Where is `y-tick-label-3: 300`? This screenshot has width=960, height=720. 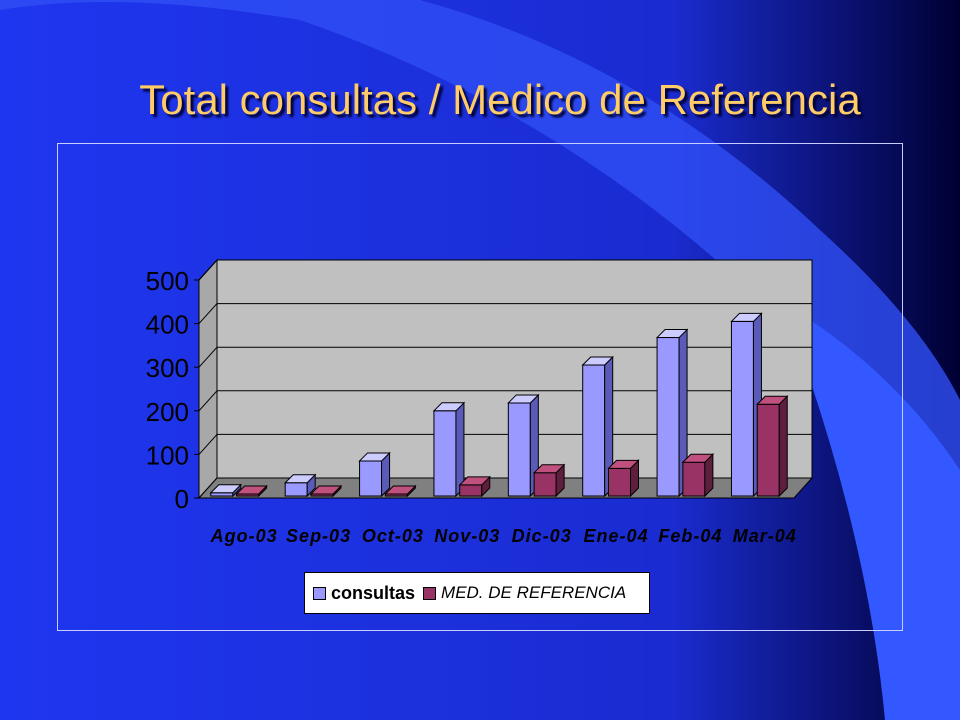
y-tick-label-3: 300 is located at coordinates (167, 368).